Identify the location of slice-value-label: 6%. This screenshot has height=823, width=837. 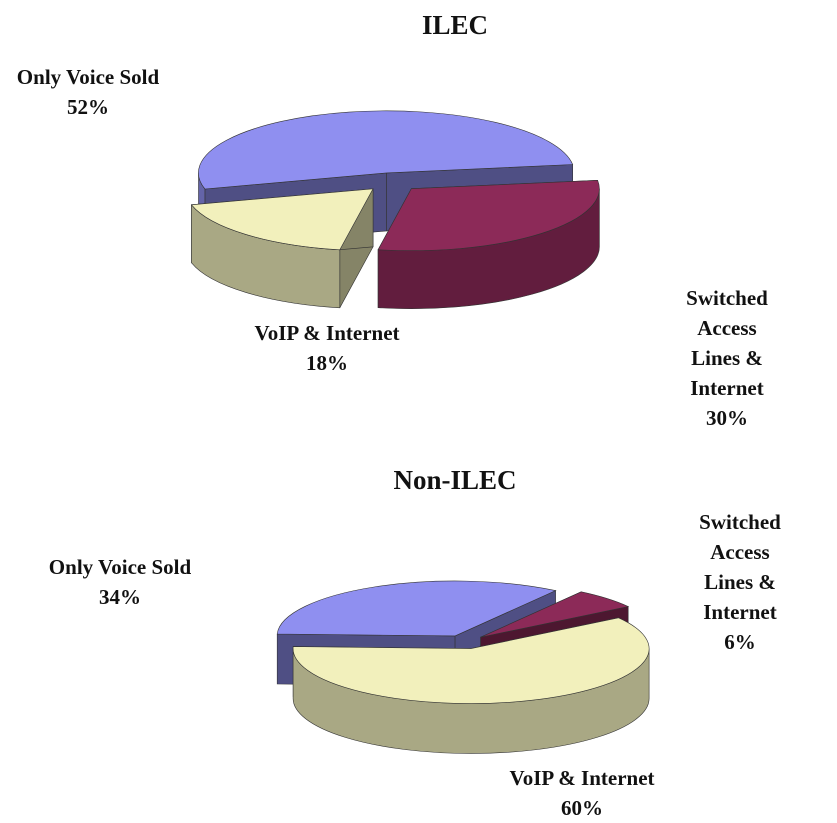
(740, 642).